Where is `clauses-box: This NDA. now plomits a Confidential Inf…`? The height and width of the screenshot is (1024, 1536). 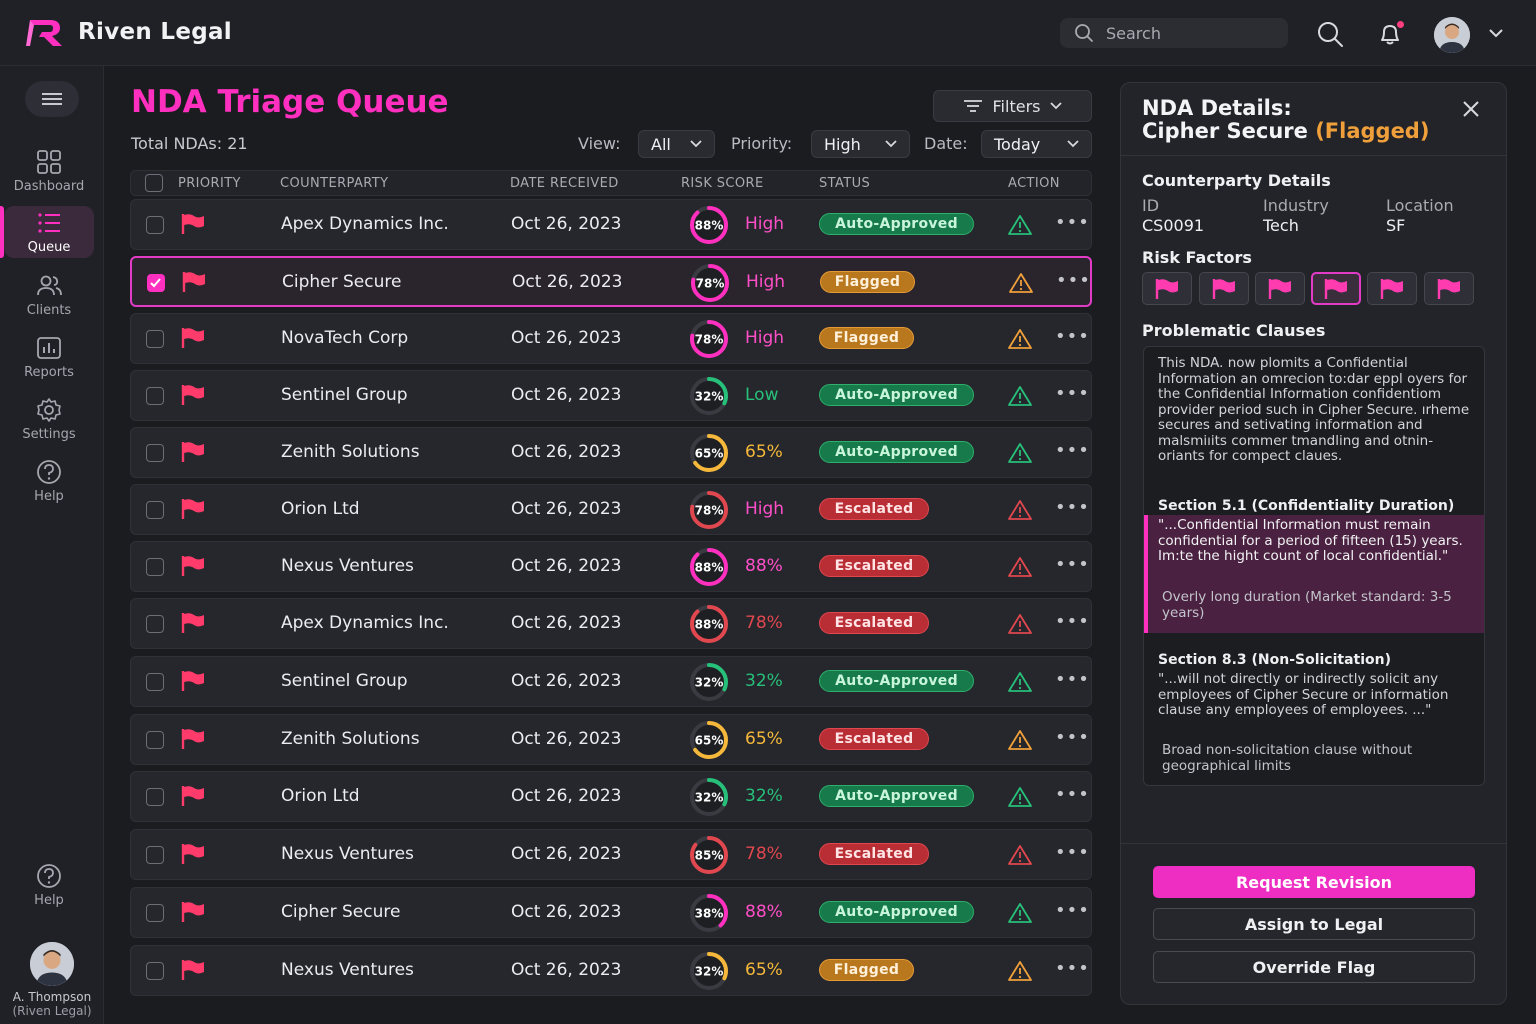 clauses-box: This NDA. now plomits a Confidential Inf… is located at coordinates (1314, 566).